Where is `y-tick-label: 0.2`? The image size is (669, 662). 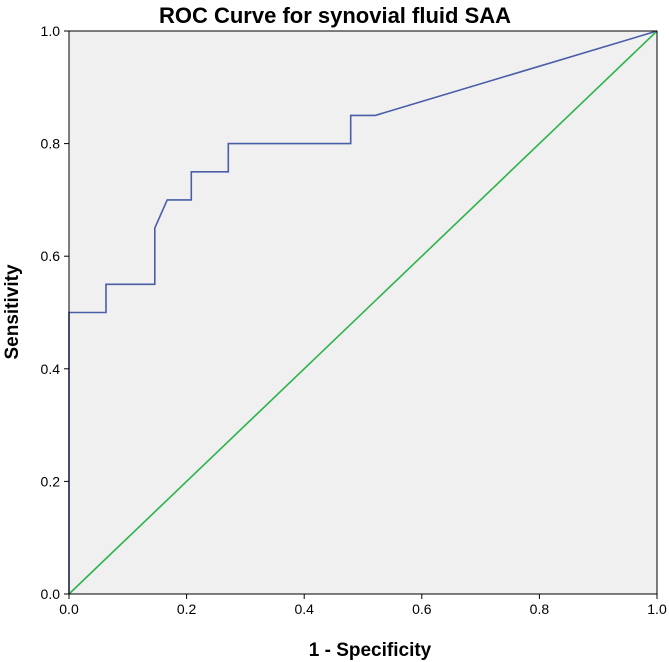 y-tick-label: 0.2 is located at coordinates (51, 481).